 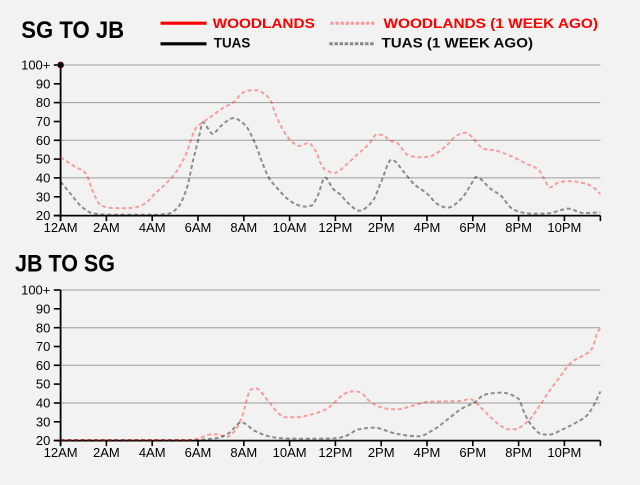 I want to click on svg-text: JB TO SG, so click(x=65, y=263).